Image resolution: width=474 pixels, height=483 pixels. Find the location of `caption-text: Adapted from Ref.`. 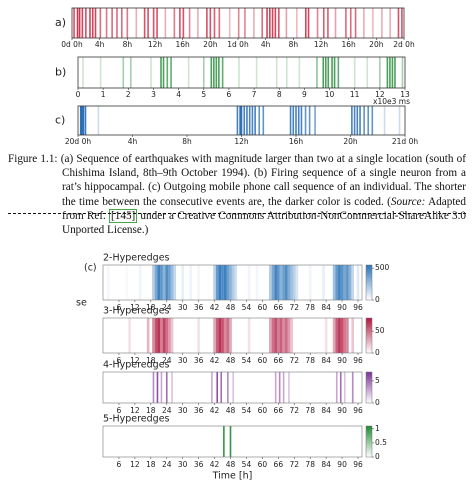

caption-text: Adapted from Ref. is located at coordinates (264, 208).